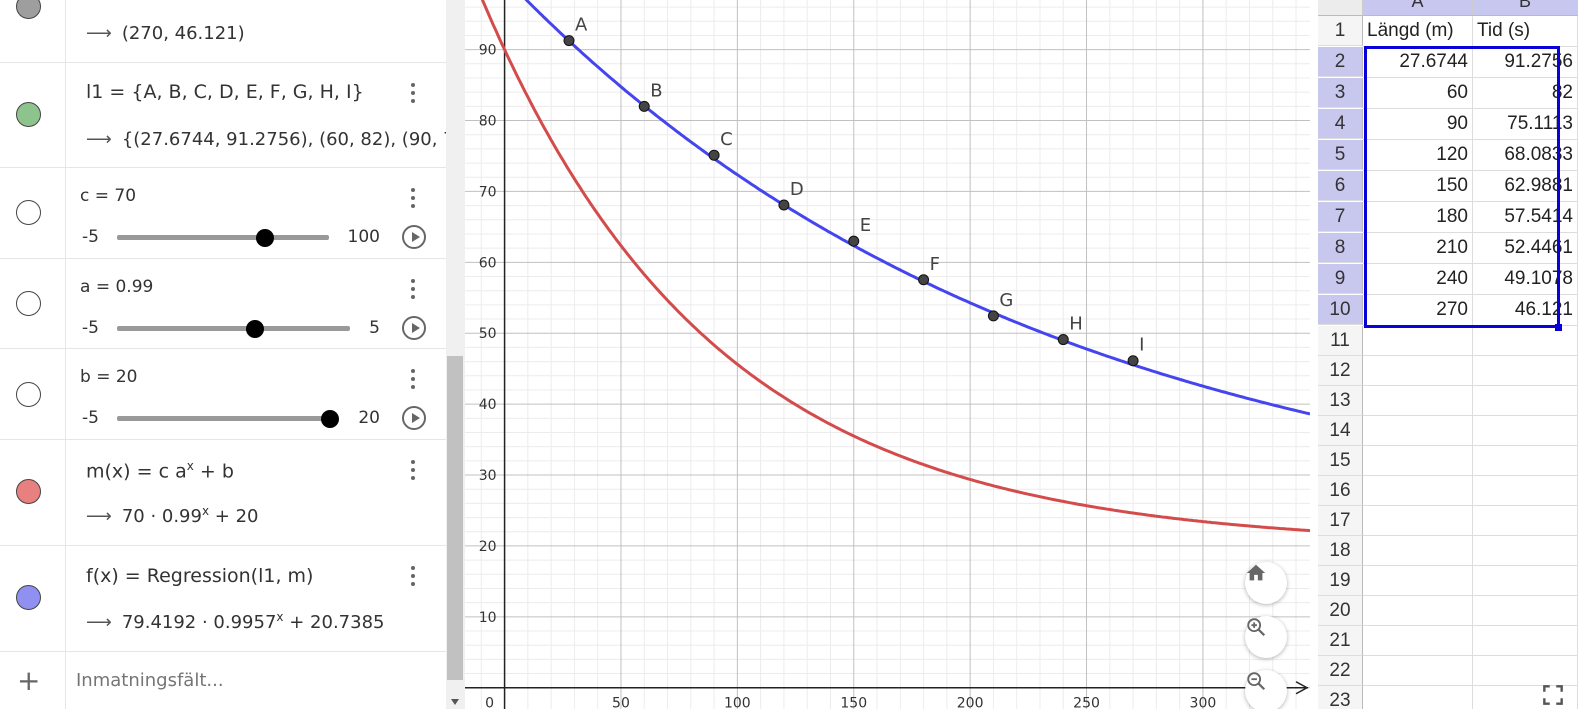 Image resolution: width=1578 pixels, height=709 pixels. Describe the element at coordinates (223, 213) in the screenshot. I see `algebra-row-slider-c: c = 70 -5 100` at that location.